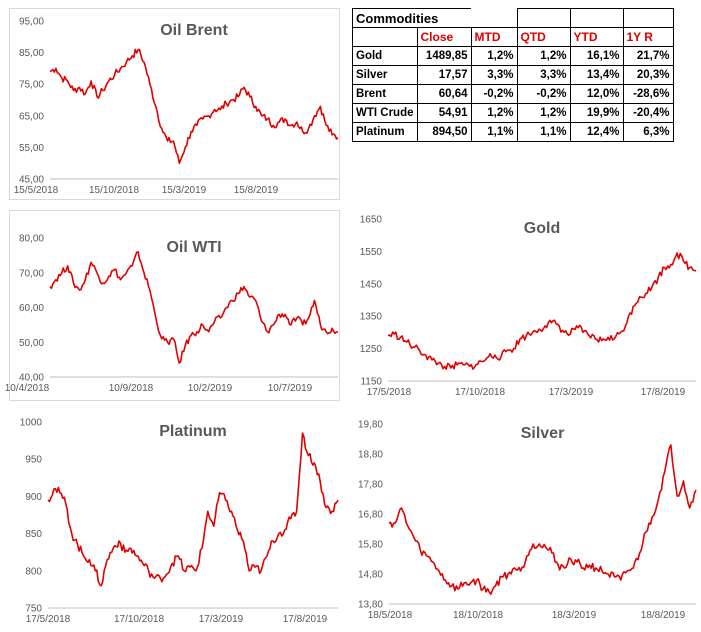 The height and width of the screenshot is (632, 701). Describe the element at coordinates (31, 273) in the screenshot. I see `y-tick-label: 70,00` at that location.